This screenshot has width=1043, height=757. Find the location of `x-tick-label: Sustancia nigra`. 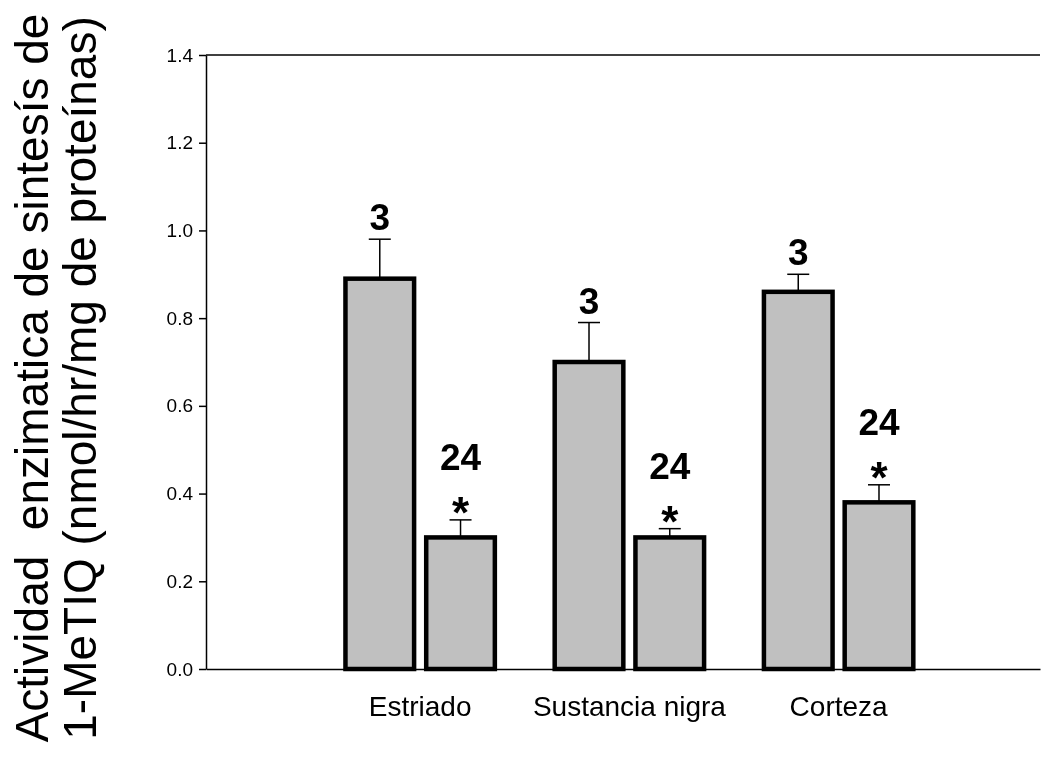

x-tick-label: Sustancia nigra is located at coordinates (629, 707).